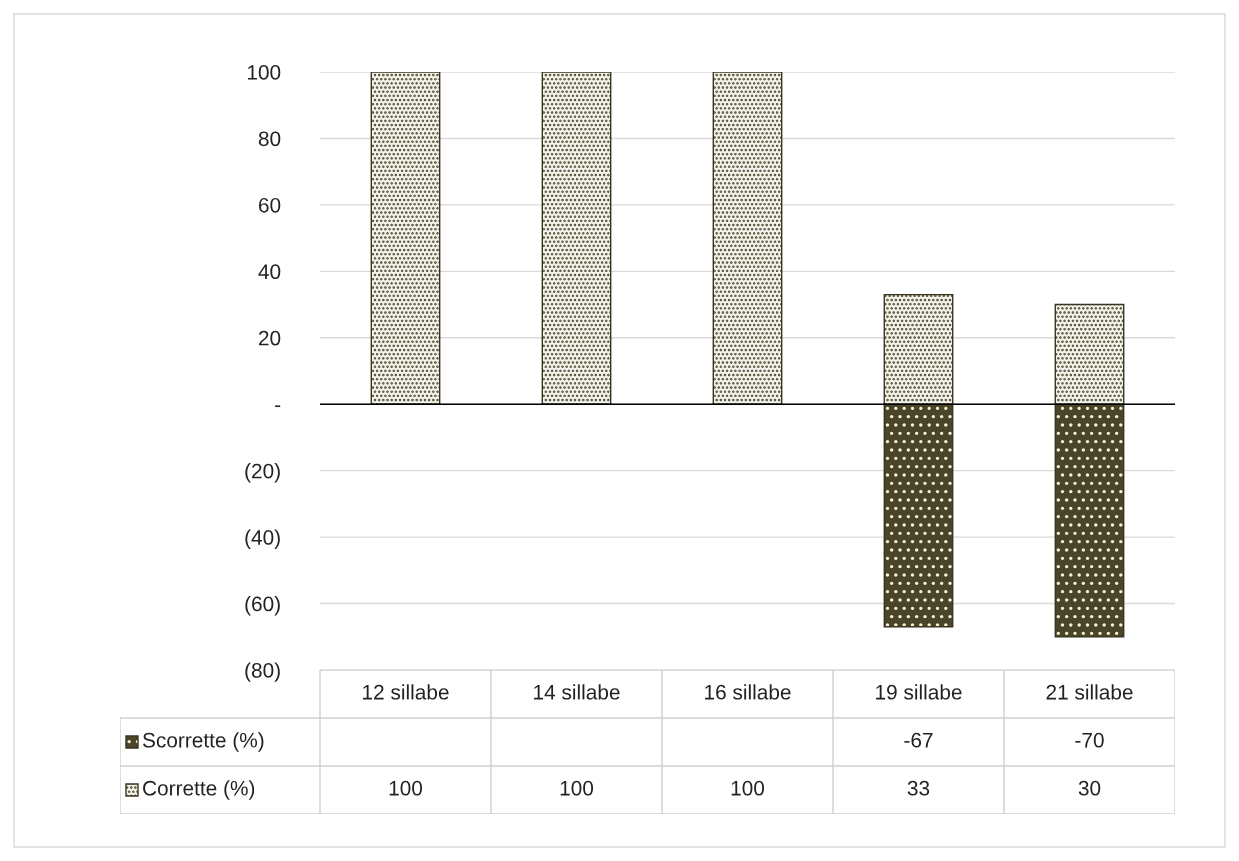 This screenshot has height=861, width=1239. Describe the element at coordinates (1089, 740) in the screenshot. I see `data-label: -70` at that location.